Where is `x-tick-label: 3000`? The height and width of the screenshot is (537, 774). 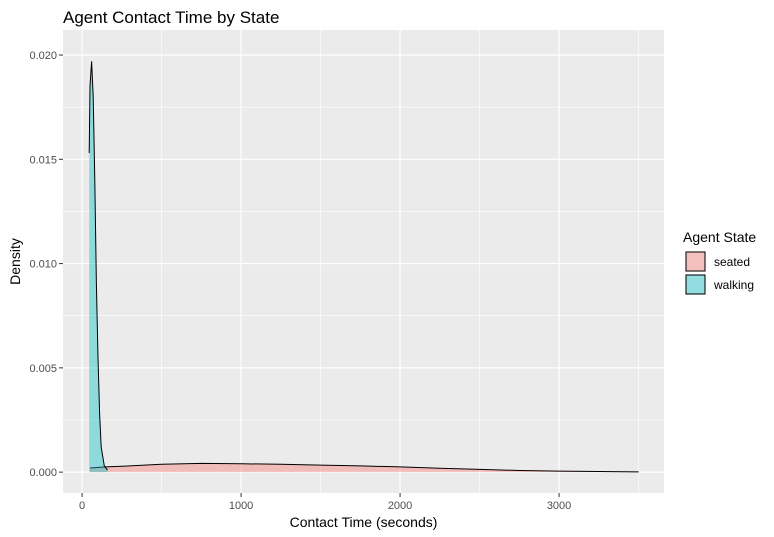
x-tick-label: 3000 is located at coordinates (559, 506).